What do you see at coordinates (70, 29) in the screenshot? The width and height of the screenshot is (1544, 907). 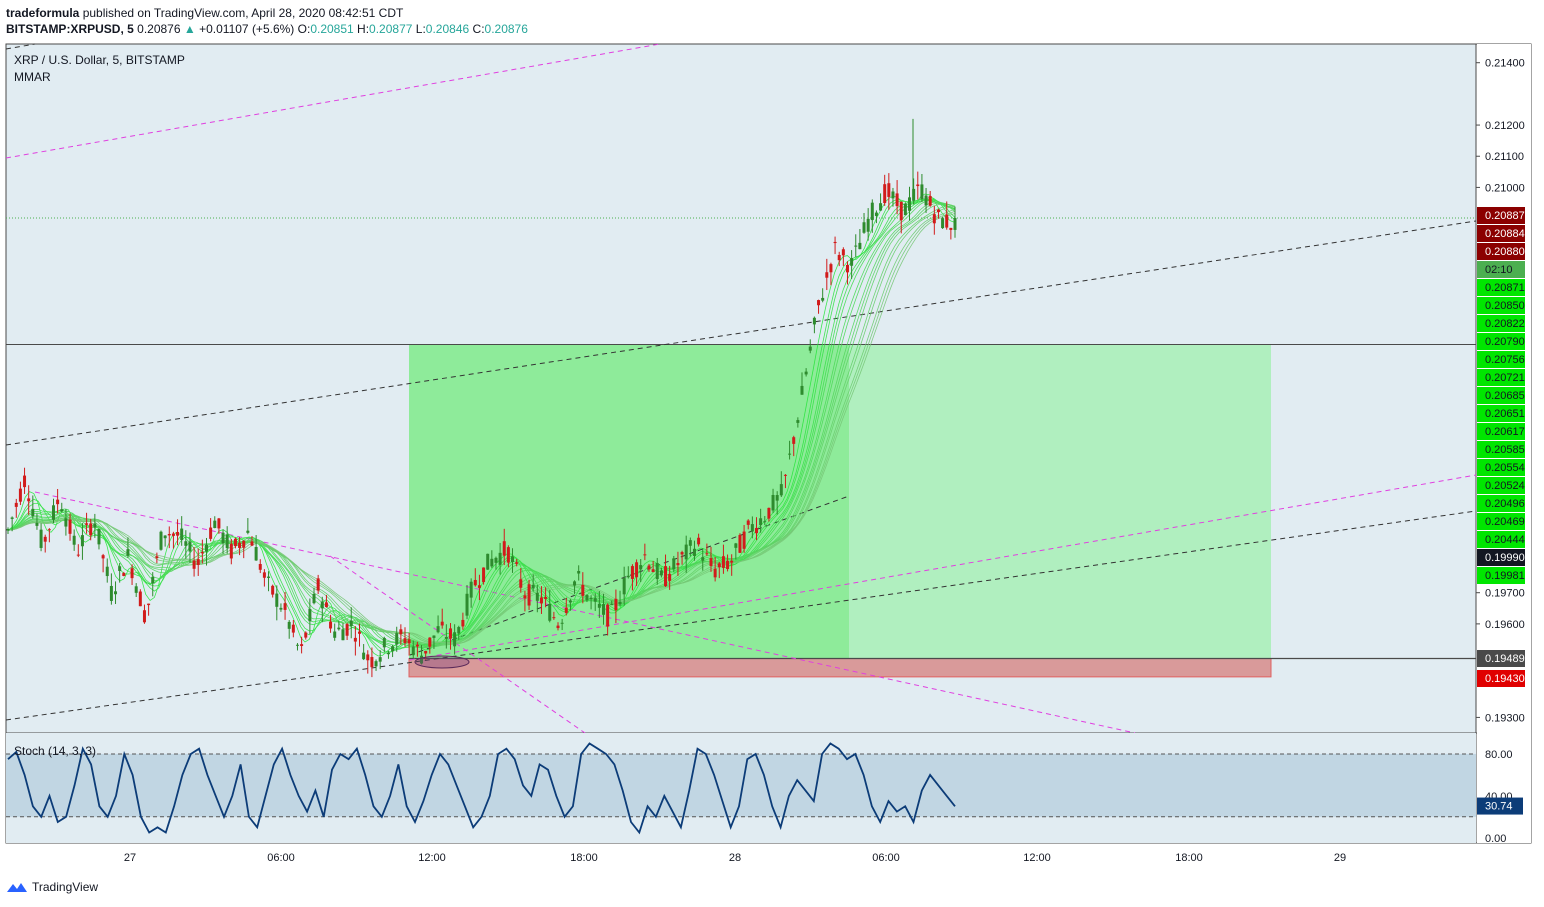 I see `symbol-label: BITSTAMP:XRPUSD, 5` at bounding box center [70, 29].